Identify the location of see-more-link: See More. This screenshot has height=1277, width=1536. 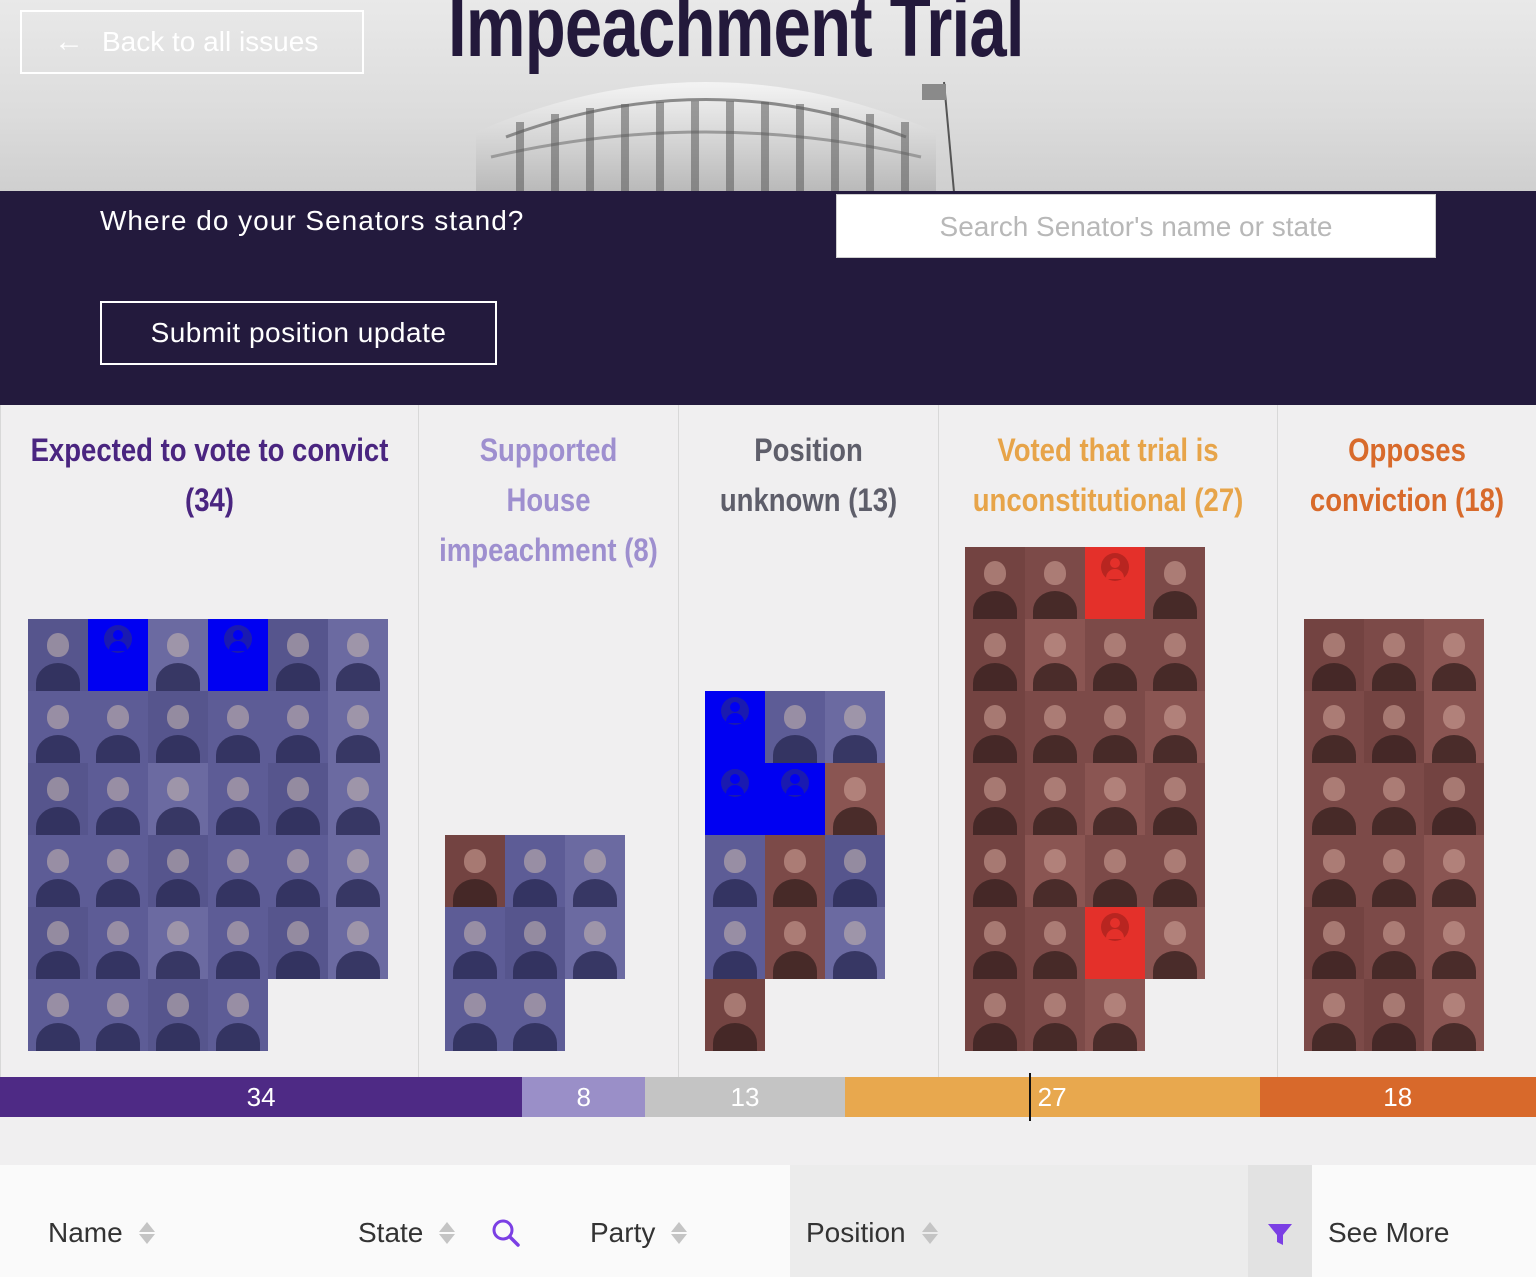
(1389, 1232).